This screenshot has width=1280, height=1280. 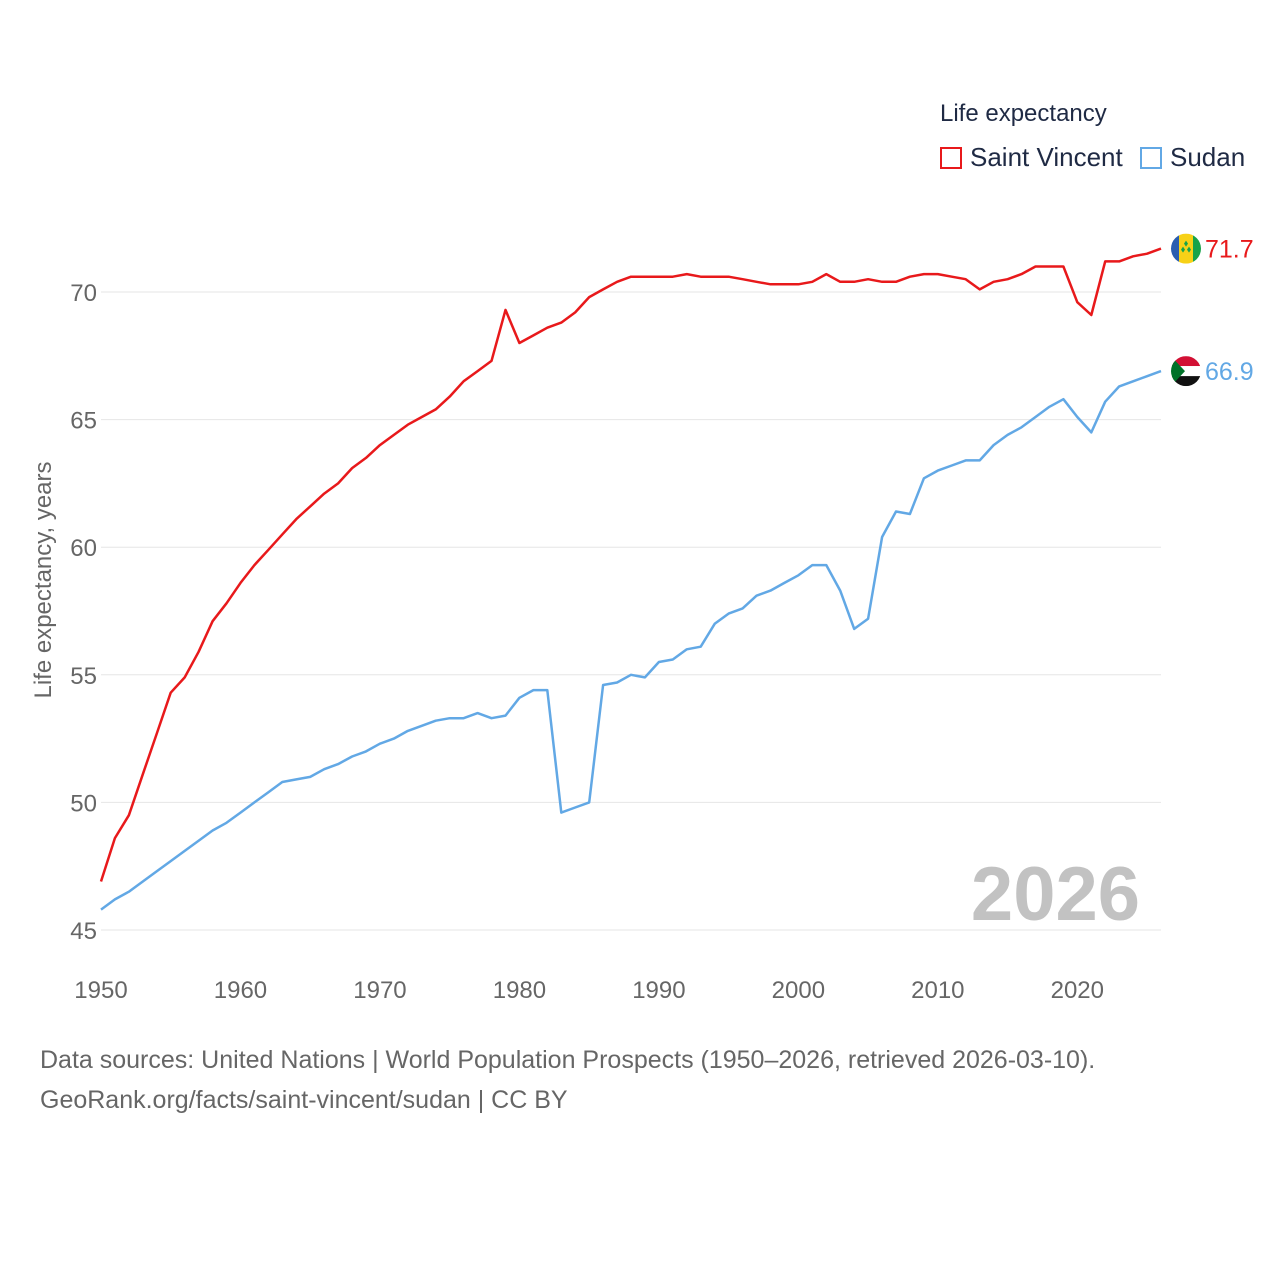 What do you see at coordinates (83, 931) in the screenshot?
I see `y-tick-label-45: 45` at bounding box center [83, 931].